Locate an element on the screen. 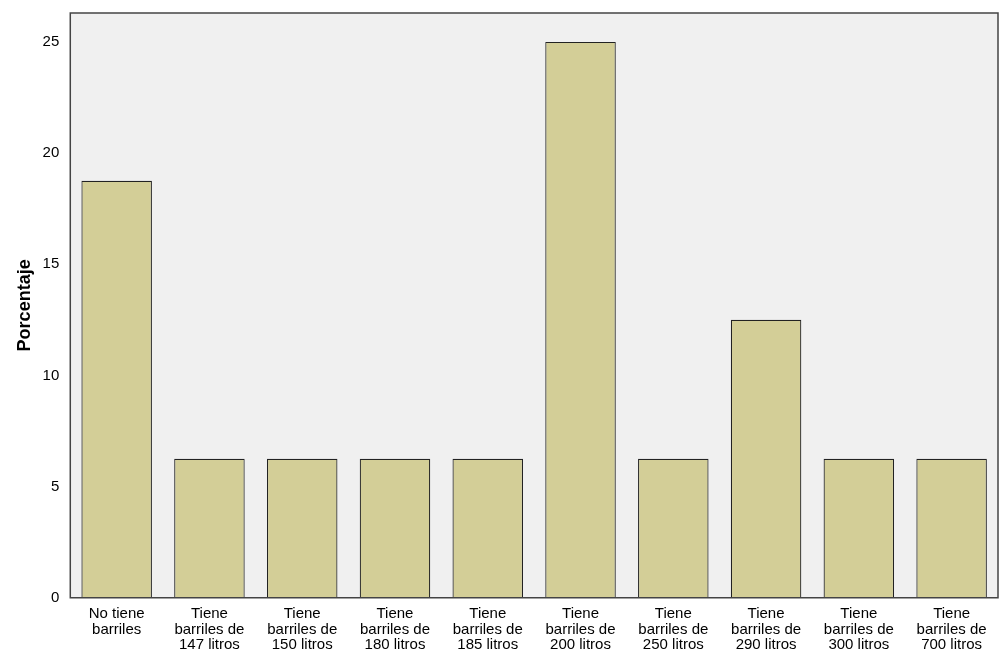 This screenshot has height=661, width=1003. y-tick-label: 5 is located at coordinates (55, 485).